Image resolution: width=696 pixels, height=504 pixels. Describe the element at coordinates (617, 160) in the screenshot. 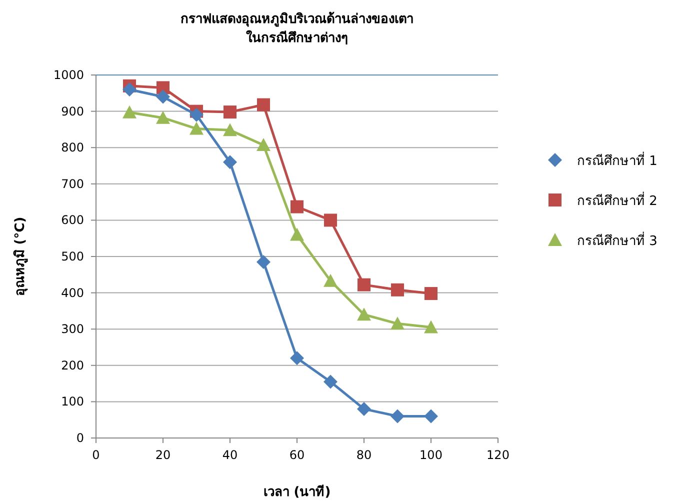

I see `legend-label: กรณีศึกษาที่ 1` at that location.